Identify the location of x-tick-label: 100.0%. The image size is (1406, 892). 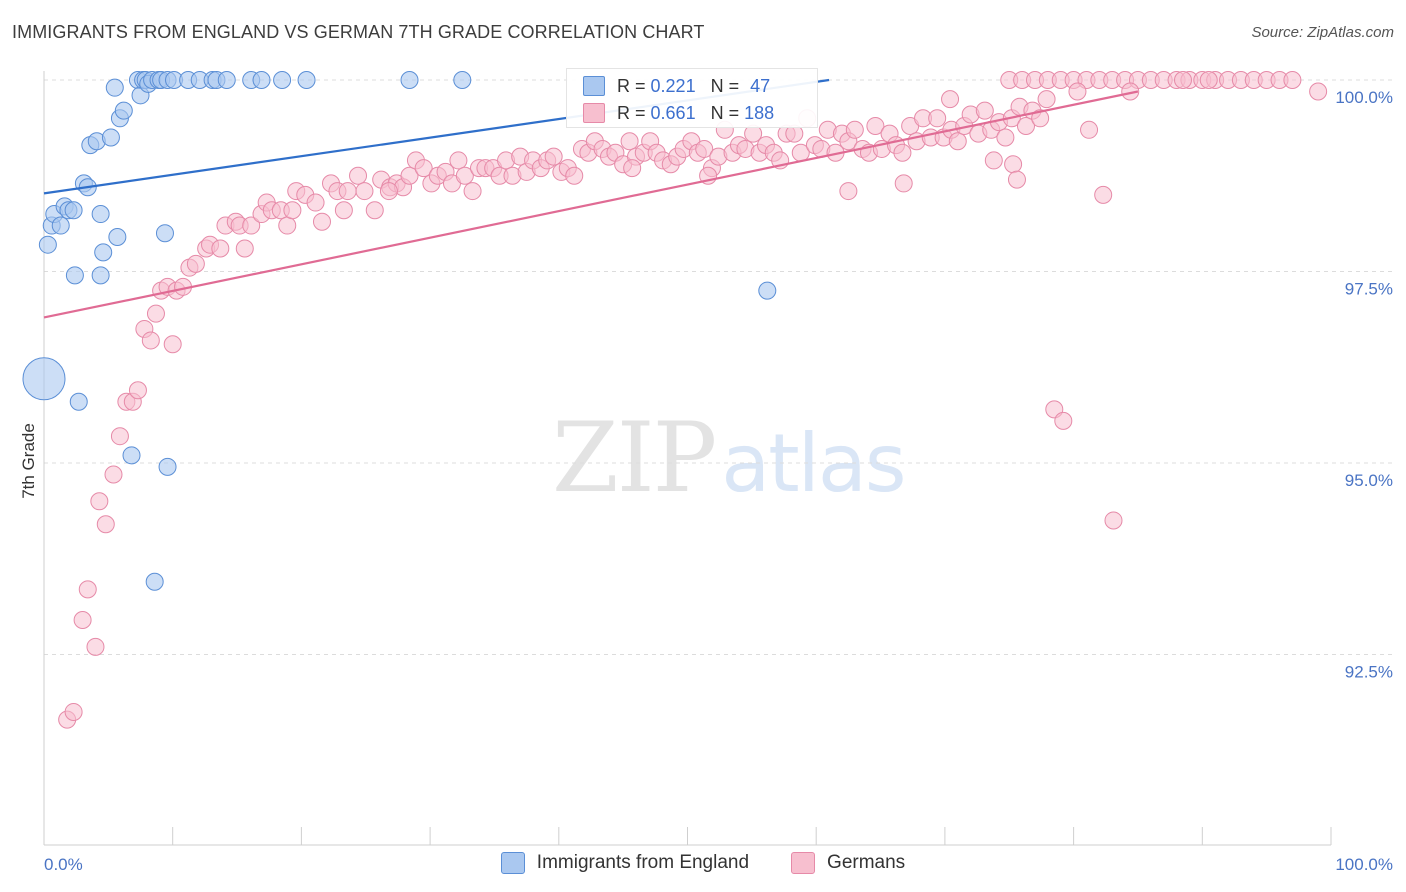
(1364, 864).